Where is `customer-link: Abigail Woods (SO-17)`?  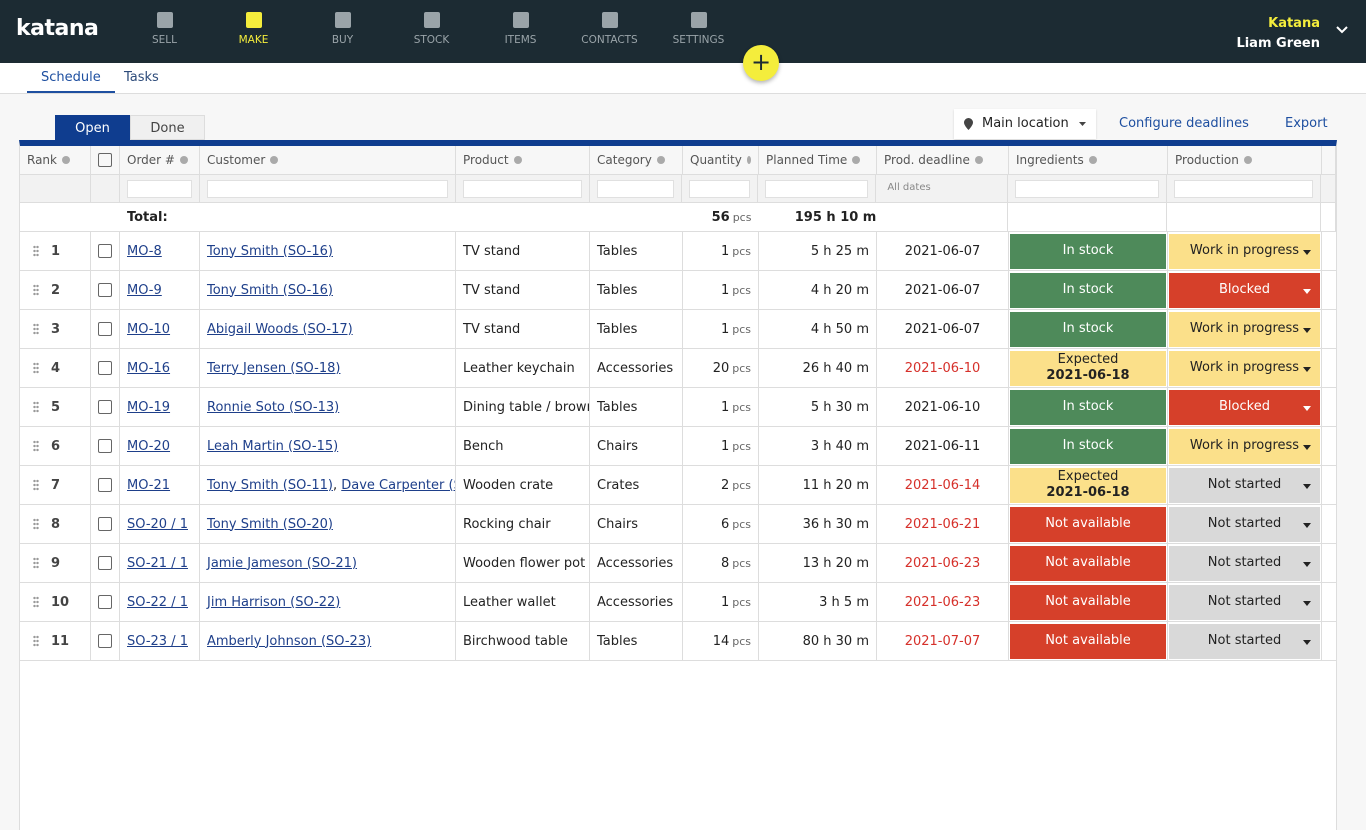 customer-link: Abigail Woods (SO-17) is located at coordinates (280, 329).